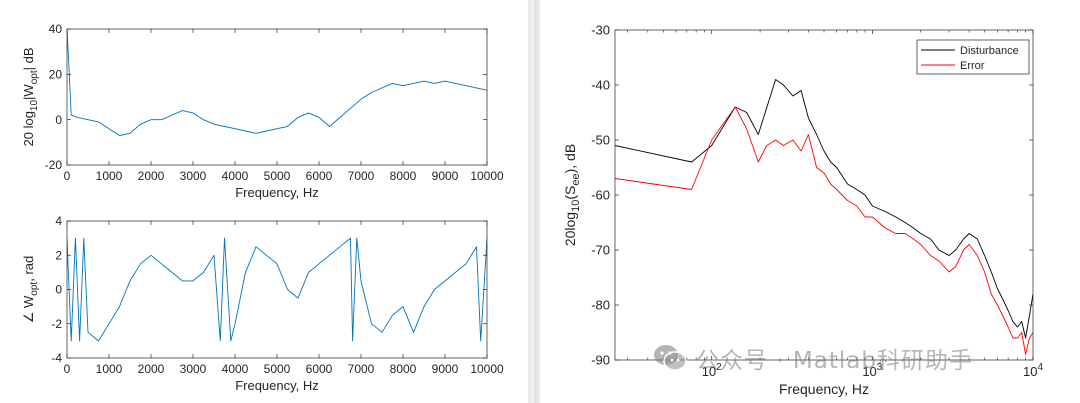 The width and height of the screenshot is (1080, 403). What do you see at coordinates (600, 85) in the screenshot?
I see `y-tick-label: -40` at bounding box center [600, 85].